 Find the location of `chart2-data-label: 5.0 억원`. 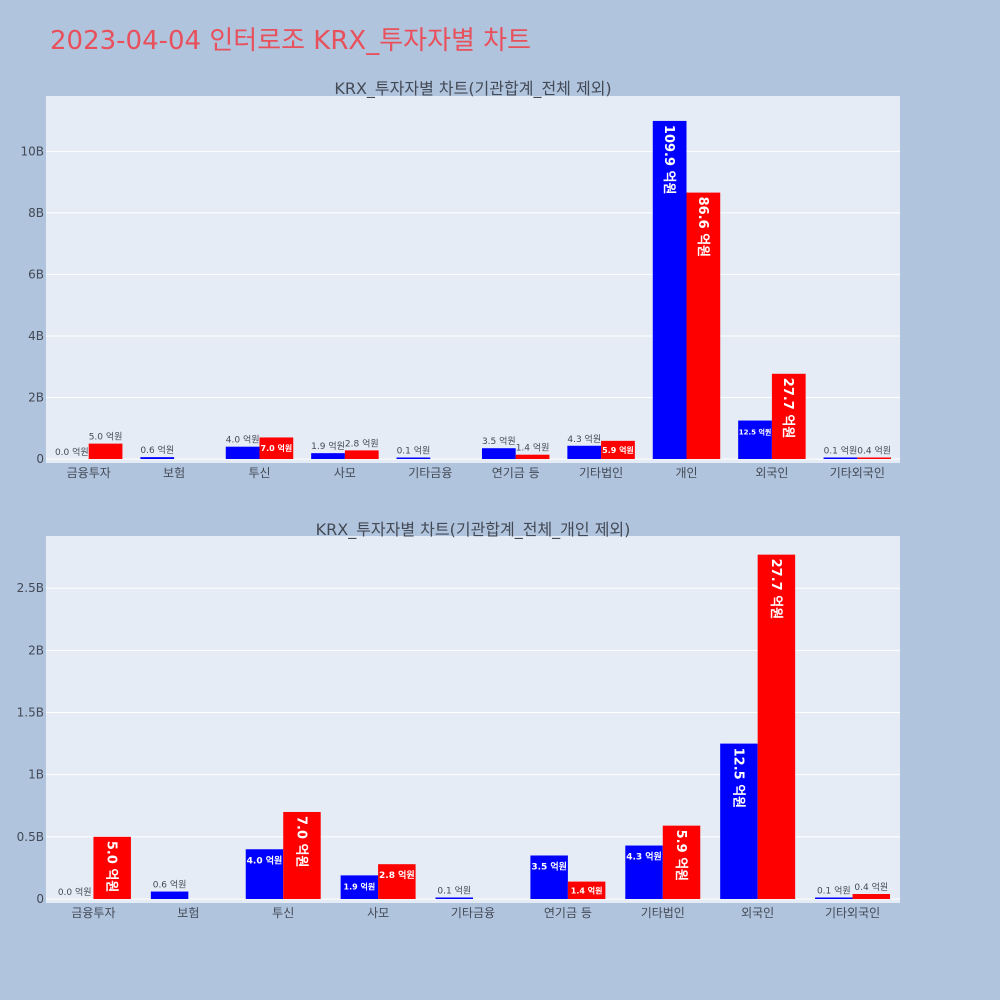

chart2-data-label: 5.0 억원 is located at coordinates (111, 866).